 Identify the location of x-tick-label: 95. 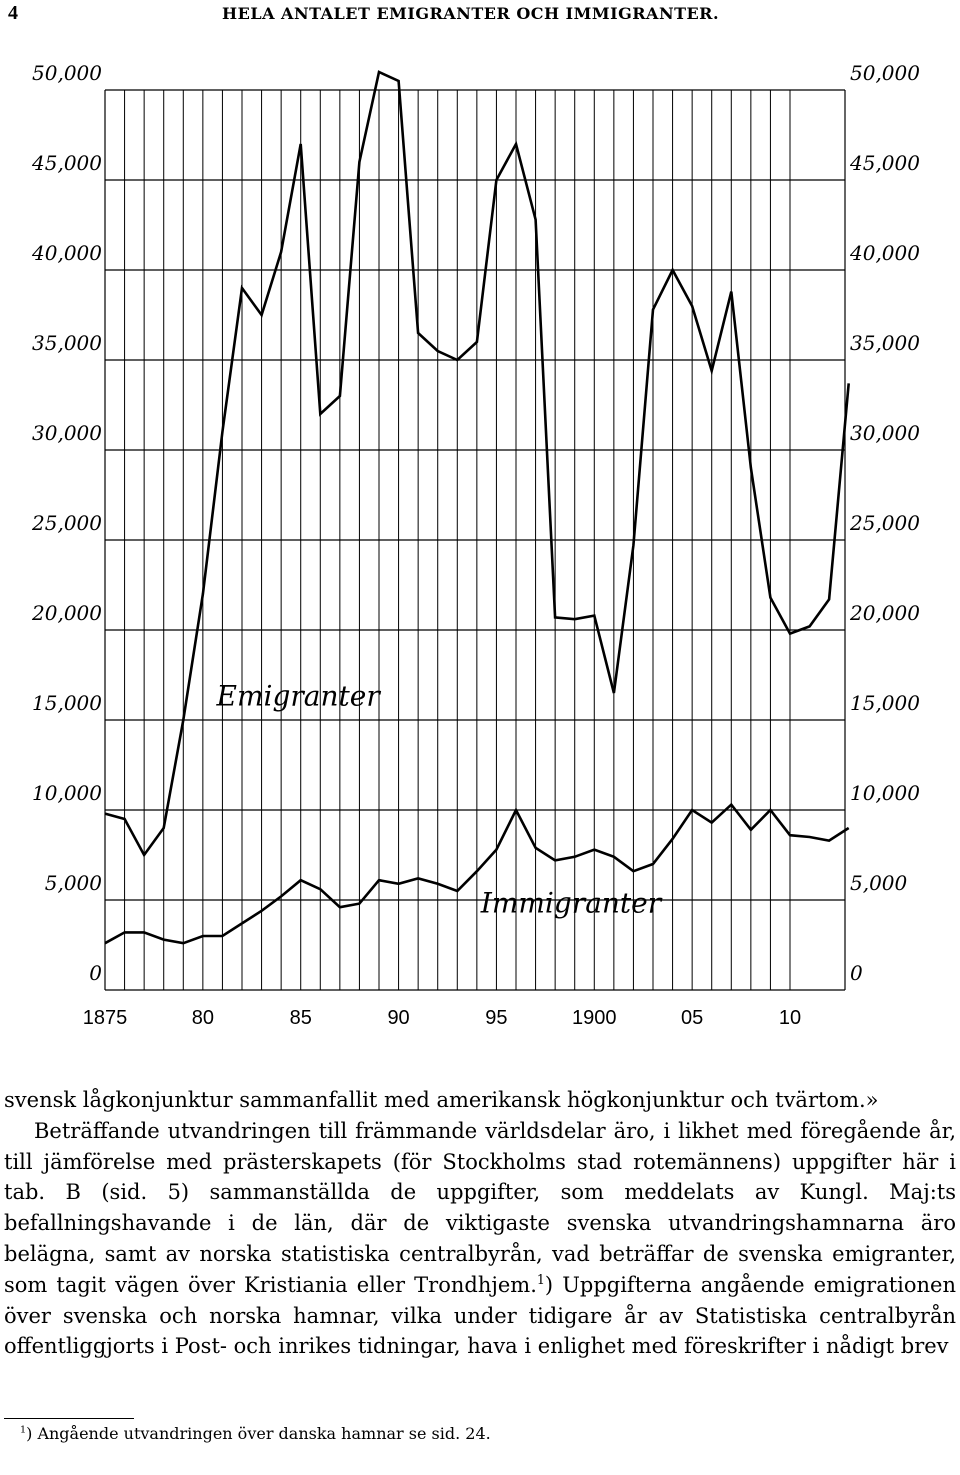
(496, 1018).